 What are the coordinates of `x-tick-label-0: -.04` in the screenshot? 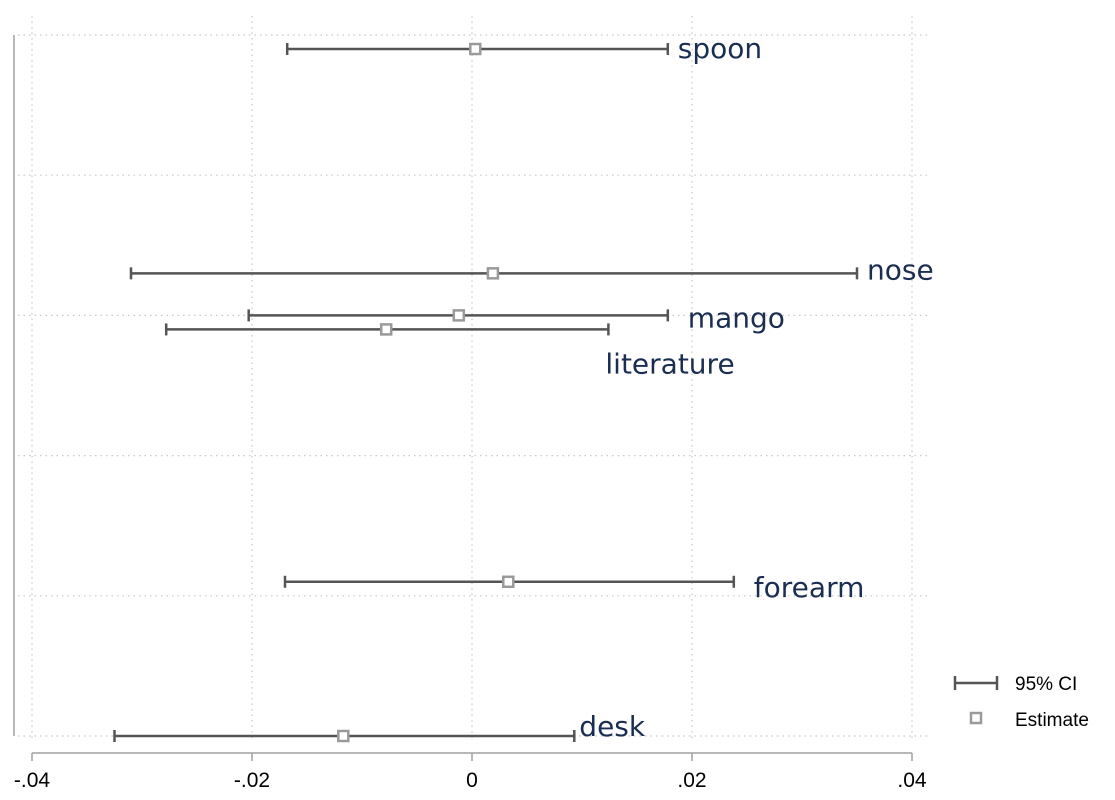 It's located at (32, 780).